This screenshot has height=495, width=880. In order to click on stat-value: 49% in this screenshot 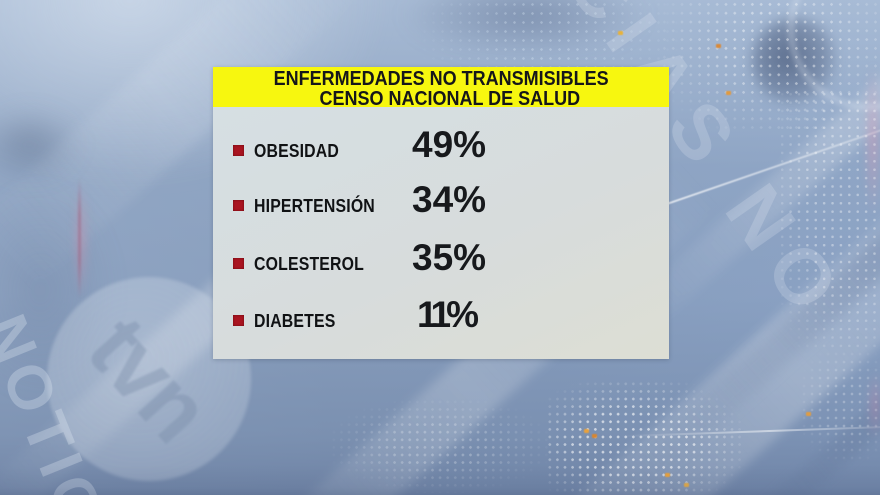, I will do `click(449, 144)`.